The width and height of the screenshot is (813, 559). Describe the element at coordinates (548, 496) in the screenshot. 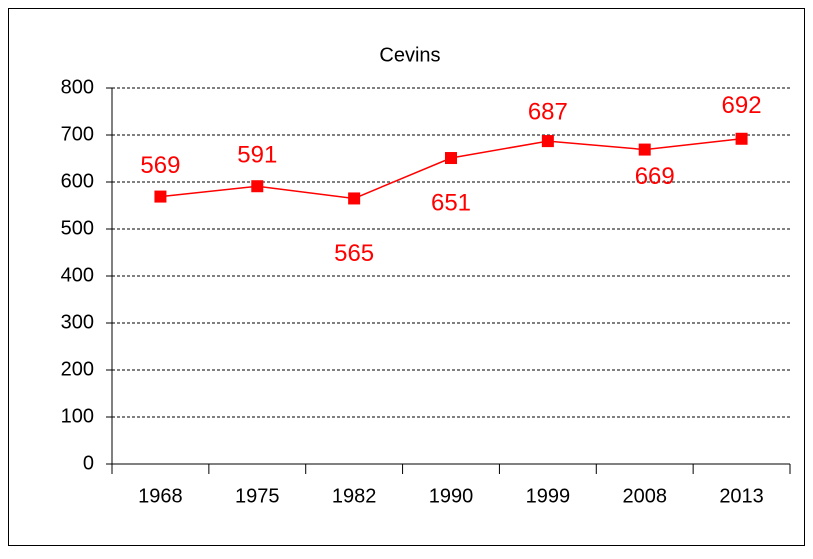

I see `x-tick-label: 1999` at that location.